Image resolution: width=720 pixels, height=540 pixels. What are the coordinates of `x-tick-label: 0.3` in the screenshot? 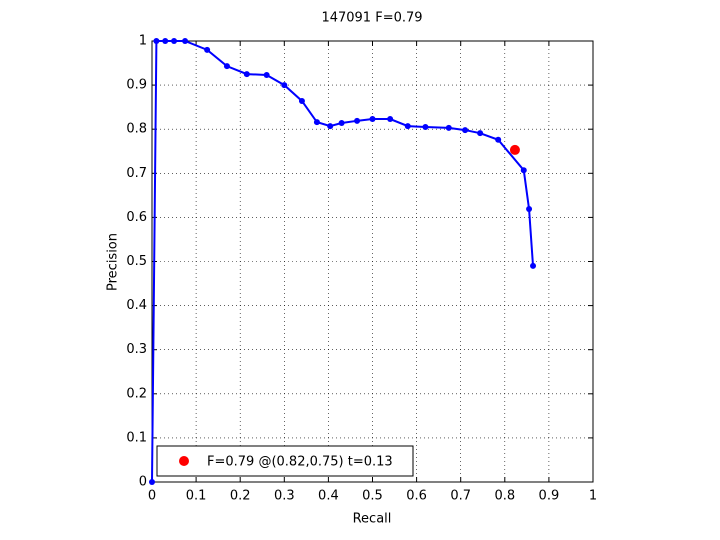 It's located at (284, 496).